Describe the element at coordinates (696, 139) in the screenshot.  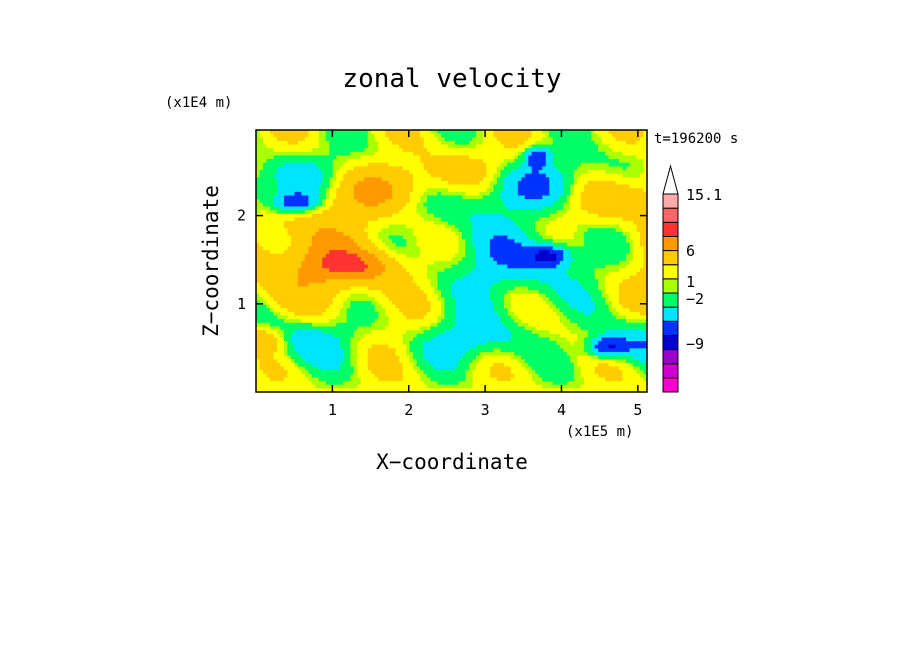
I see `time-label: t=196200 s` at that location.